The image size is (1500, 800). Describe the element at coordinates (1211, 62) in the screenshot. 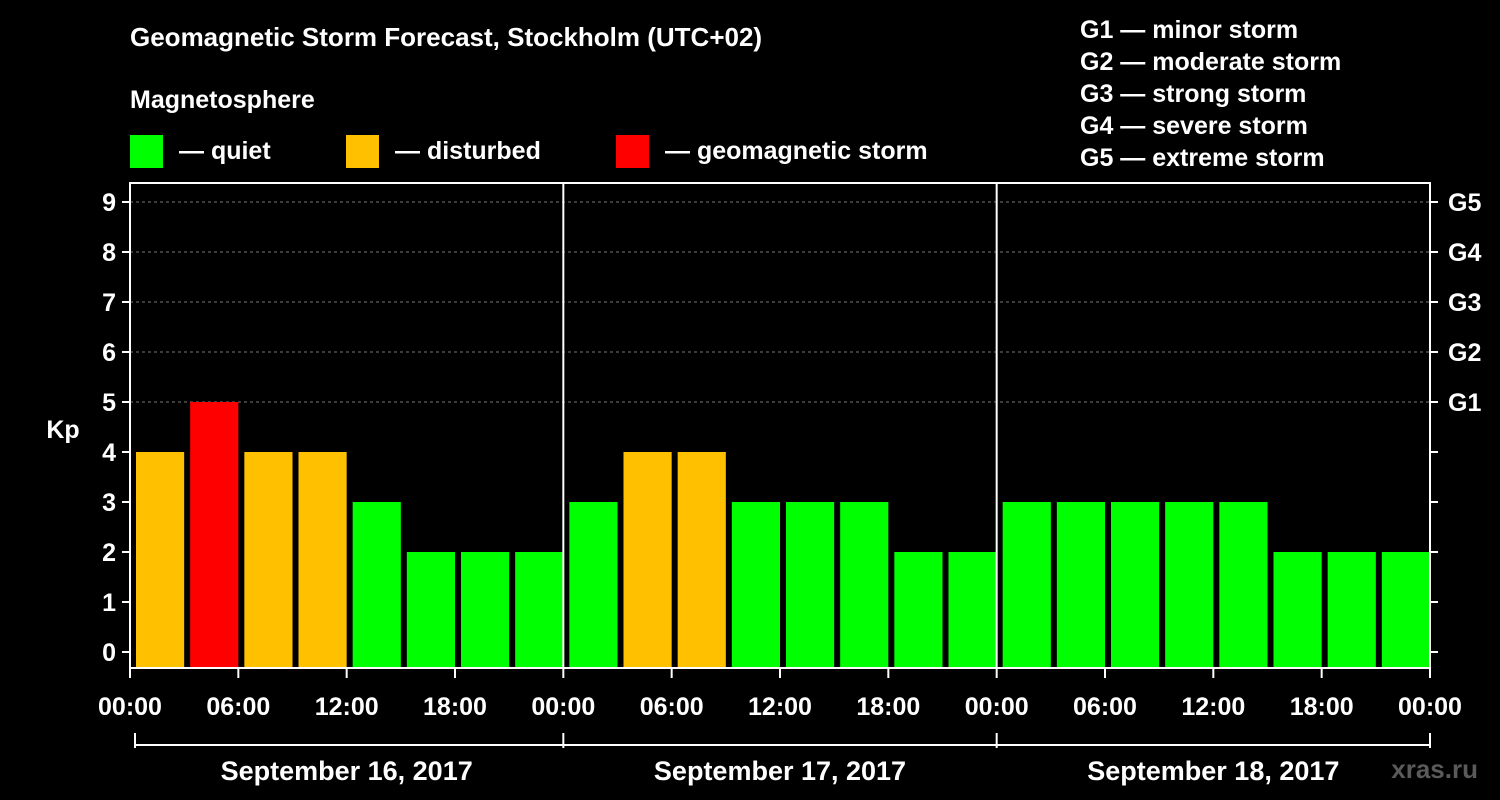

I see `scale-g2: G2 — moderate storm` at that location.